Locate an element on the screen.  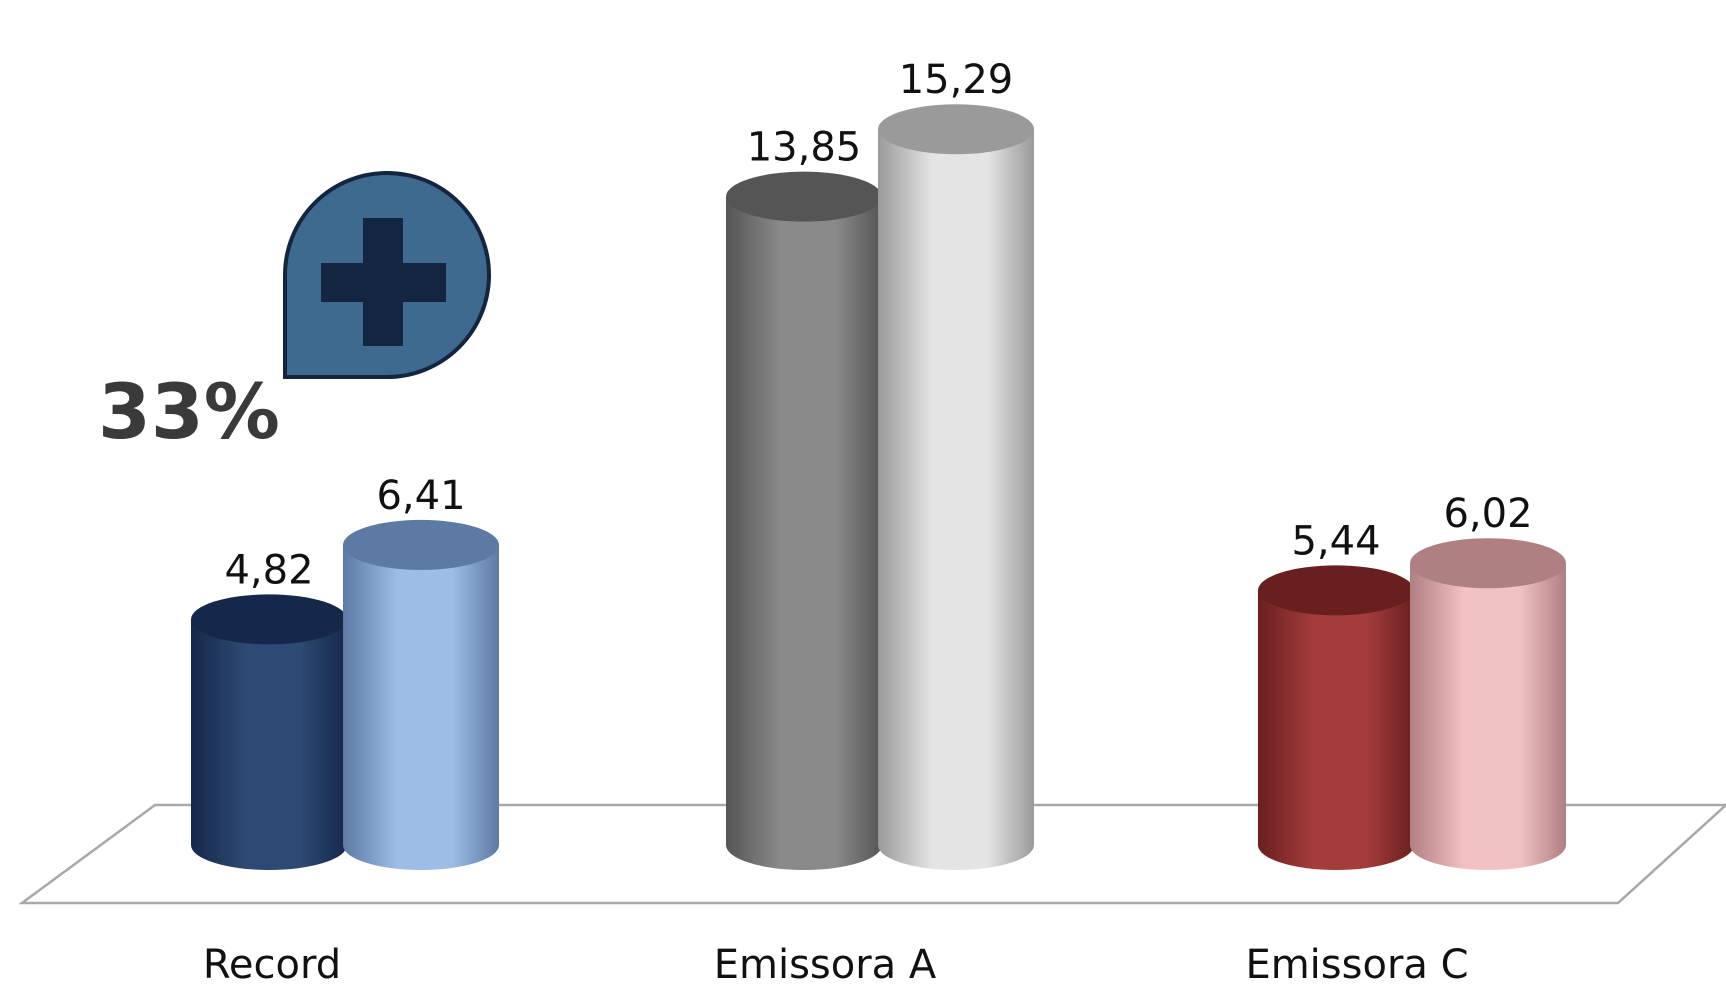
bar-record-2-body is located at coordinates (421, 707).